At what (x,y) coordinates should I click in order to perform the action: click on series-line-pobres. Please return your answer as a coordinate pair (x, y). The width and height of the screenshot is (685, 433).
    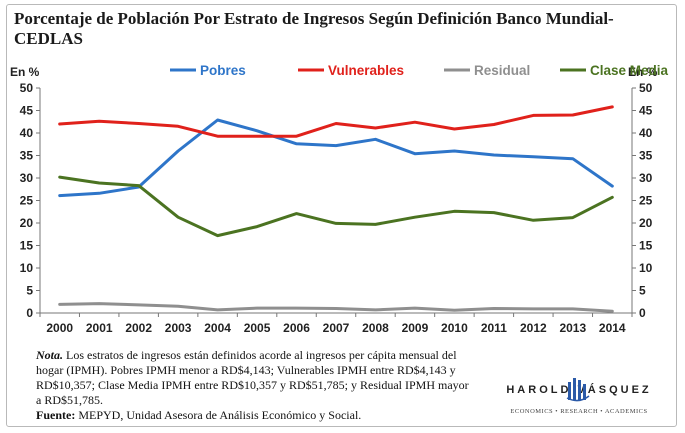
    Looking at the image, I should click on (336, 158).